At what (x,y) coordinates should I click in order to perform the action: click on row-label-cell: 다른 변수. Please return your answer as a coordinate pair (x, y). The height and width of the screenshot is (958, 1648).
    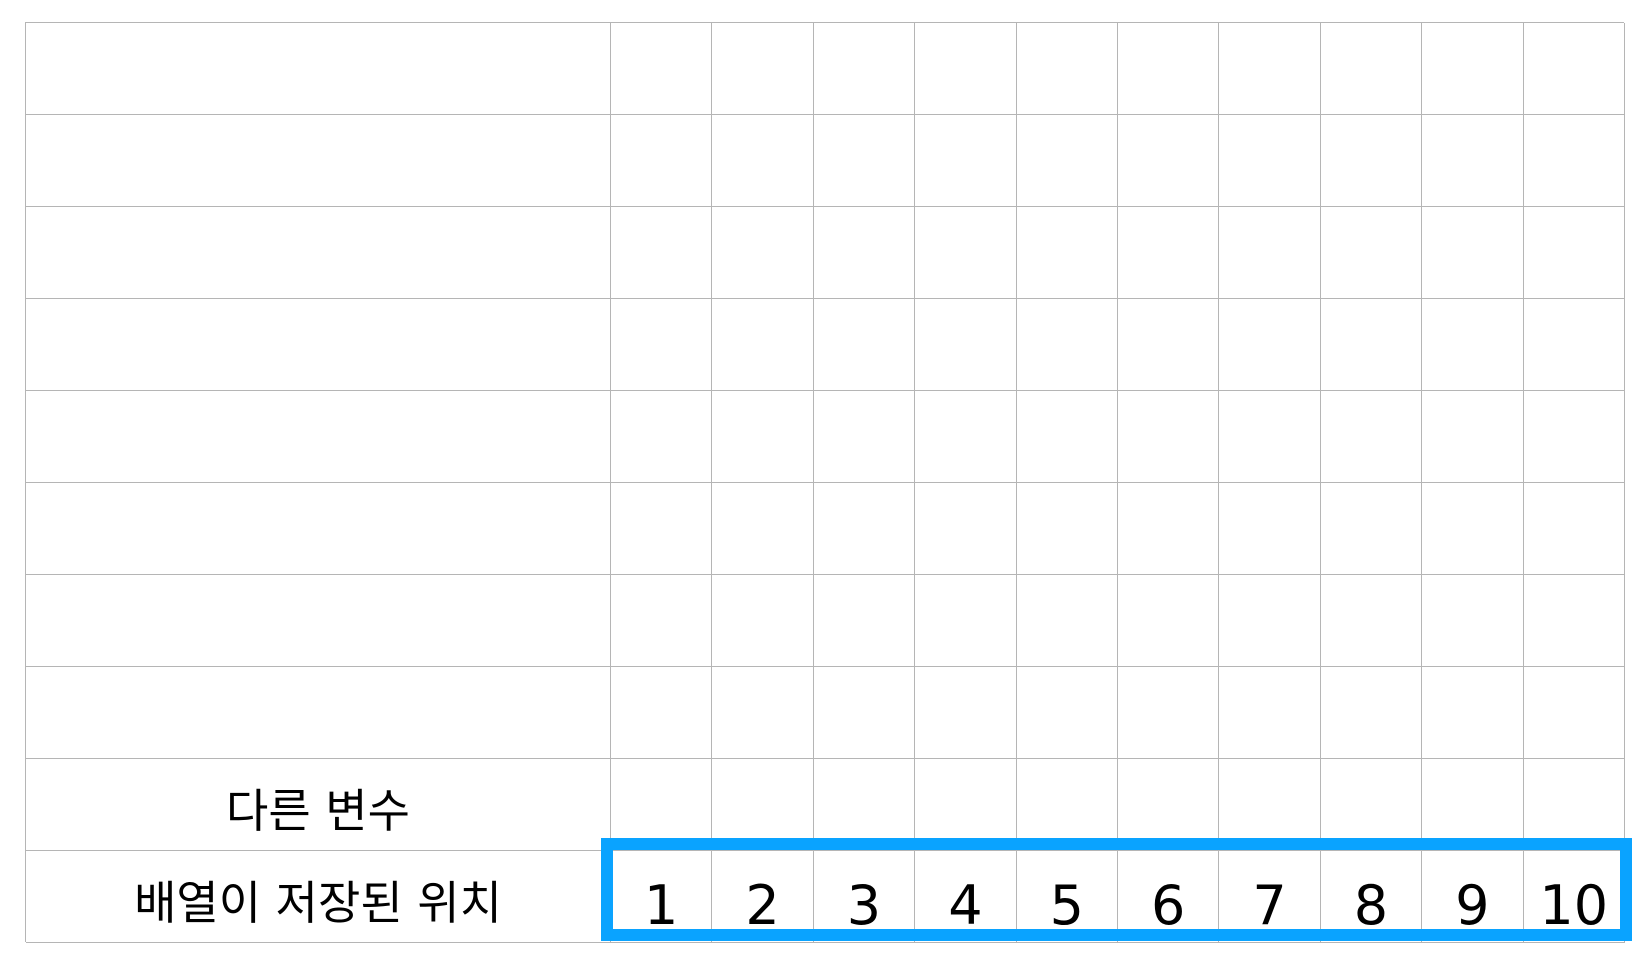
    Looking at the image, I should click on (318, 805).